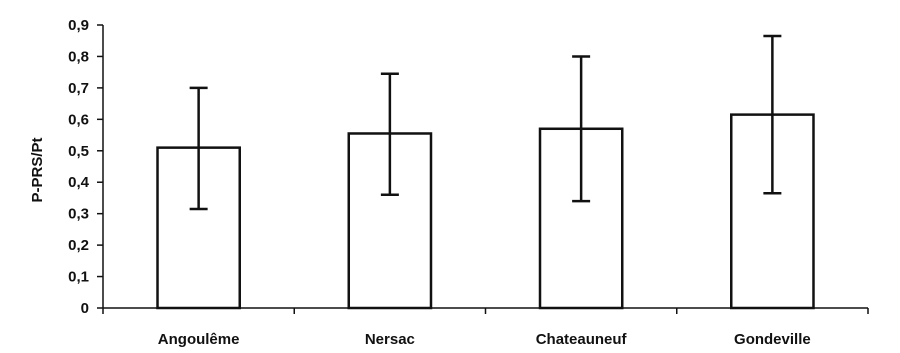  What do you see at coordinates (37, 169) in the screenshot?
I see `y-axis-title: P-PRS/Pt` at bounding box center [37, 169].